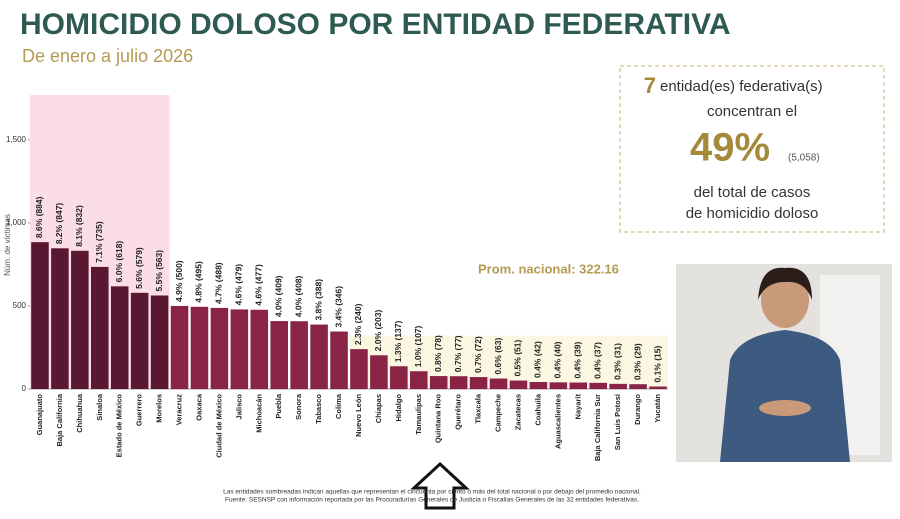 The image size is (900, 519). I want to click on panel-text: de homicidio doloso, so click(752, 213).